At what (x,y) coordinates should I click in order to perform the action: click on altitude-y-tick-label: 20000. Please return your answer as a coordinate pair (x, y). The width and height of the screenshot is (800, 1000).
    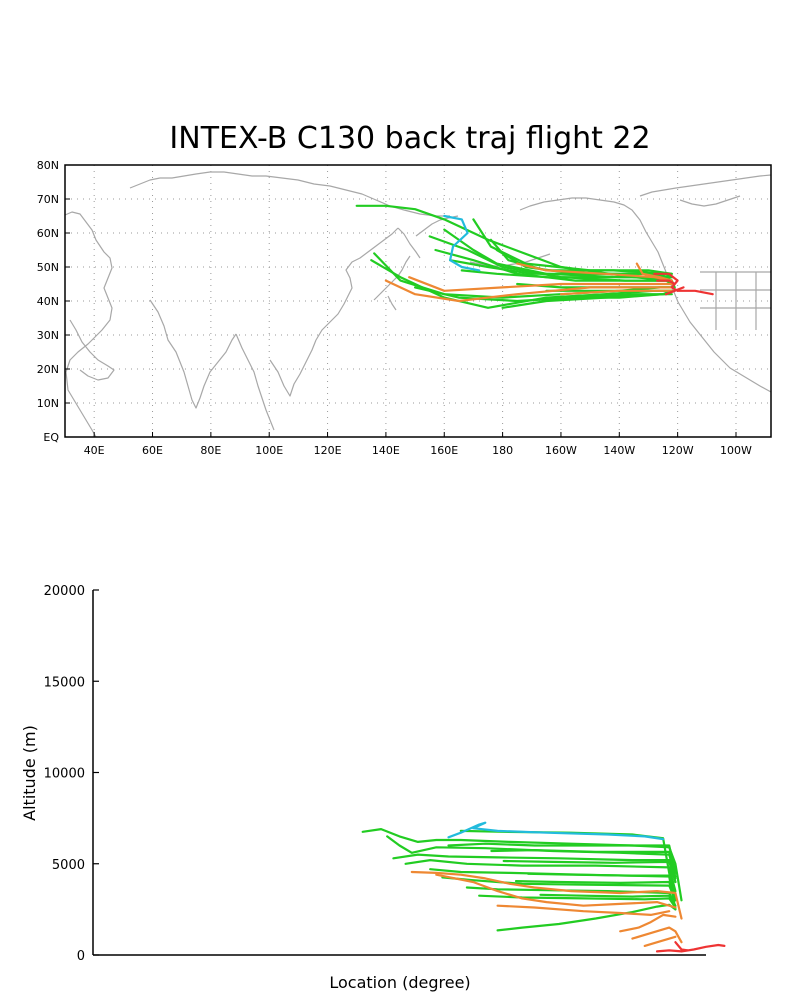
    Looking at the image, I should click on (64, 591).